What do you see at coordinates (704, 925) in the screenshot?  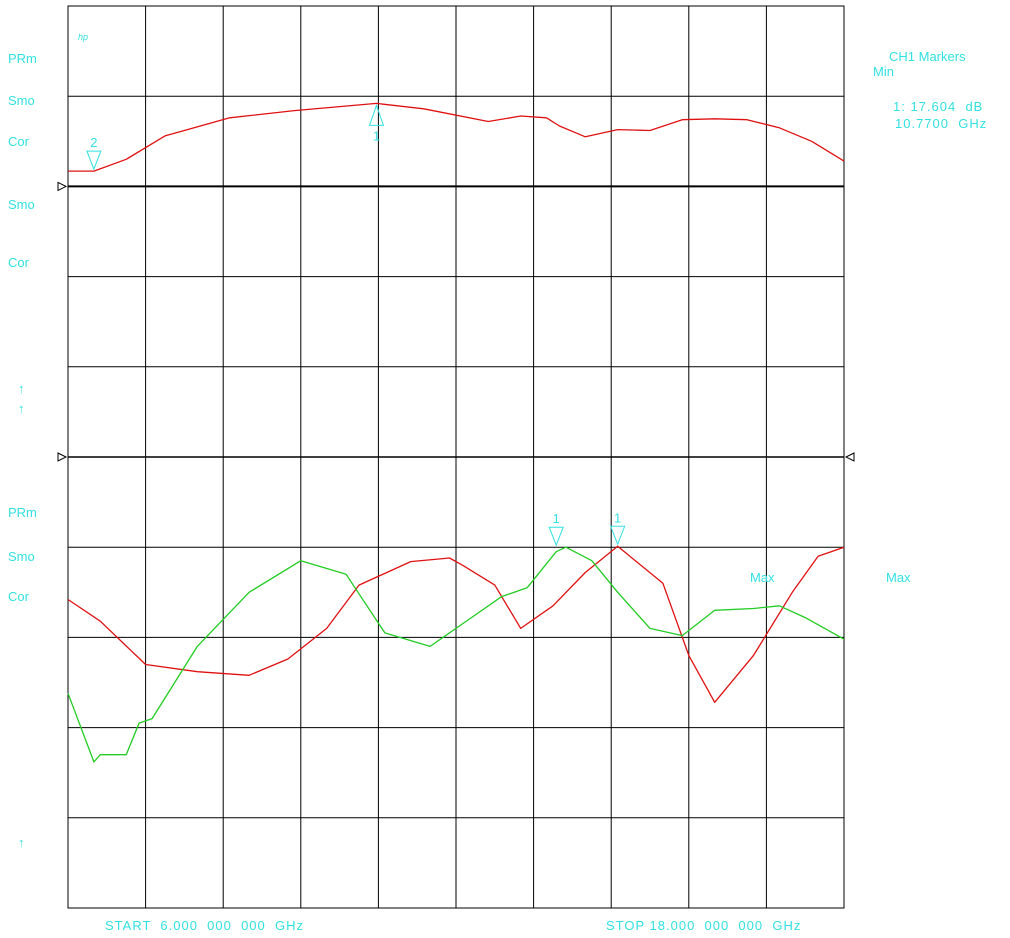 I see `stop-frequency: STOP 18.000 000 000 GHz` at bounding box center [704, 925].